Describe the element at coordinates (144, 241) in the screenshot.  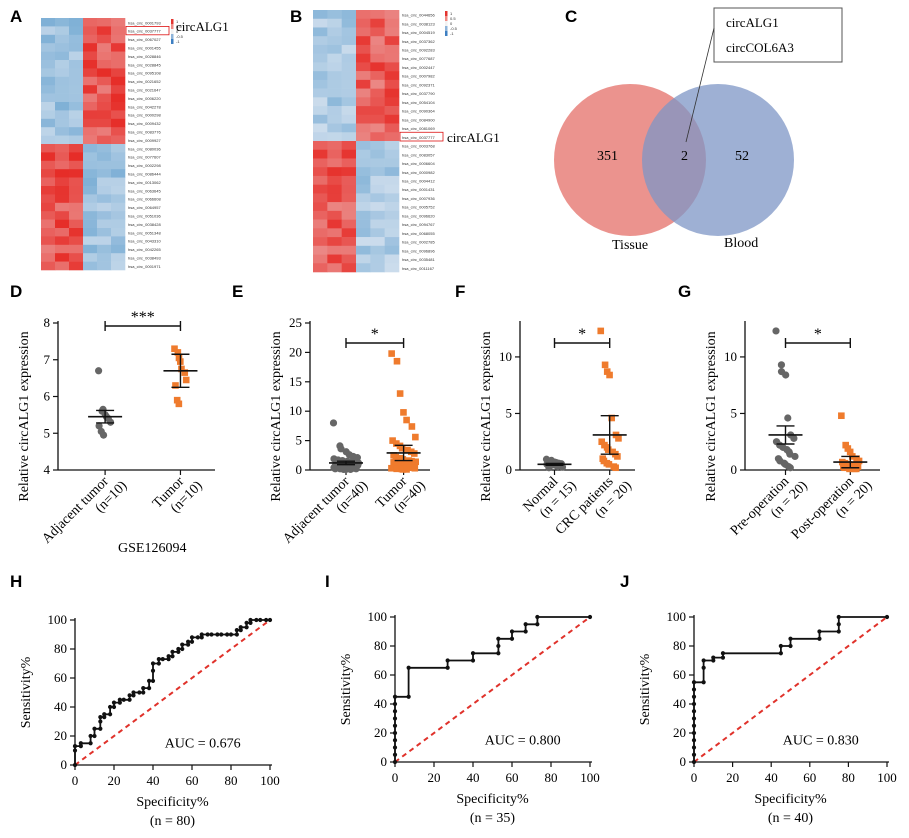
I see `heatmap-row-label: hsa_circ_0043310` at that location.